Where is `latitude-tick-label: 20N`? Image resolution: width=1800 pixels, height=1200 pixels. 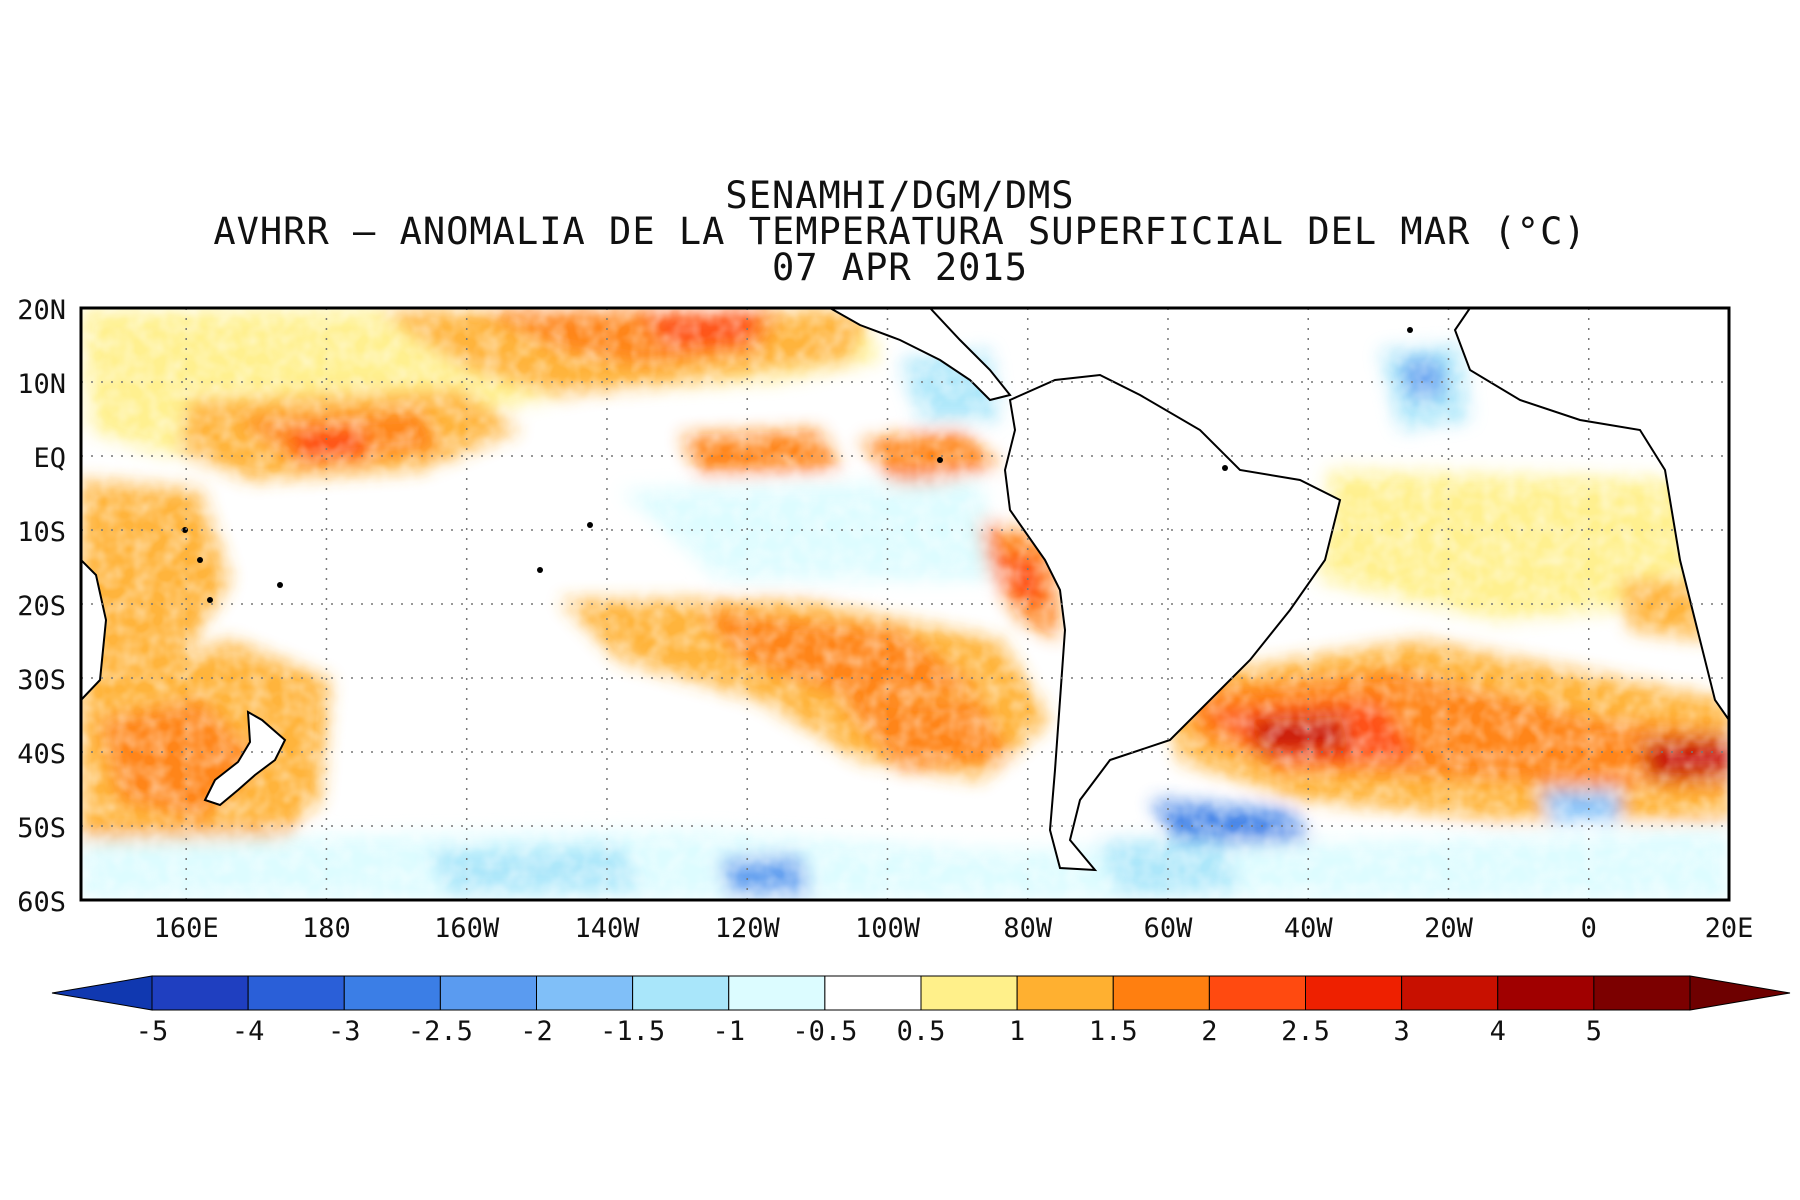 latitude-tick-label: 20N is located at coordinates (41, 310).